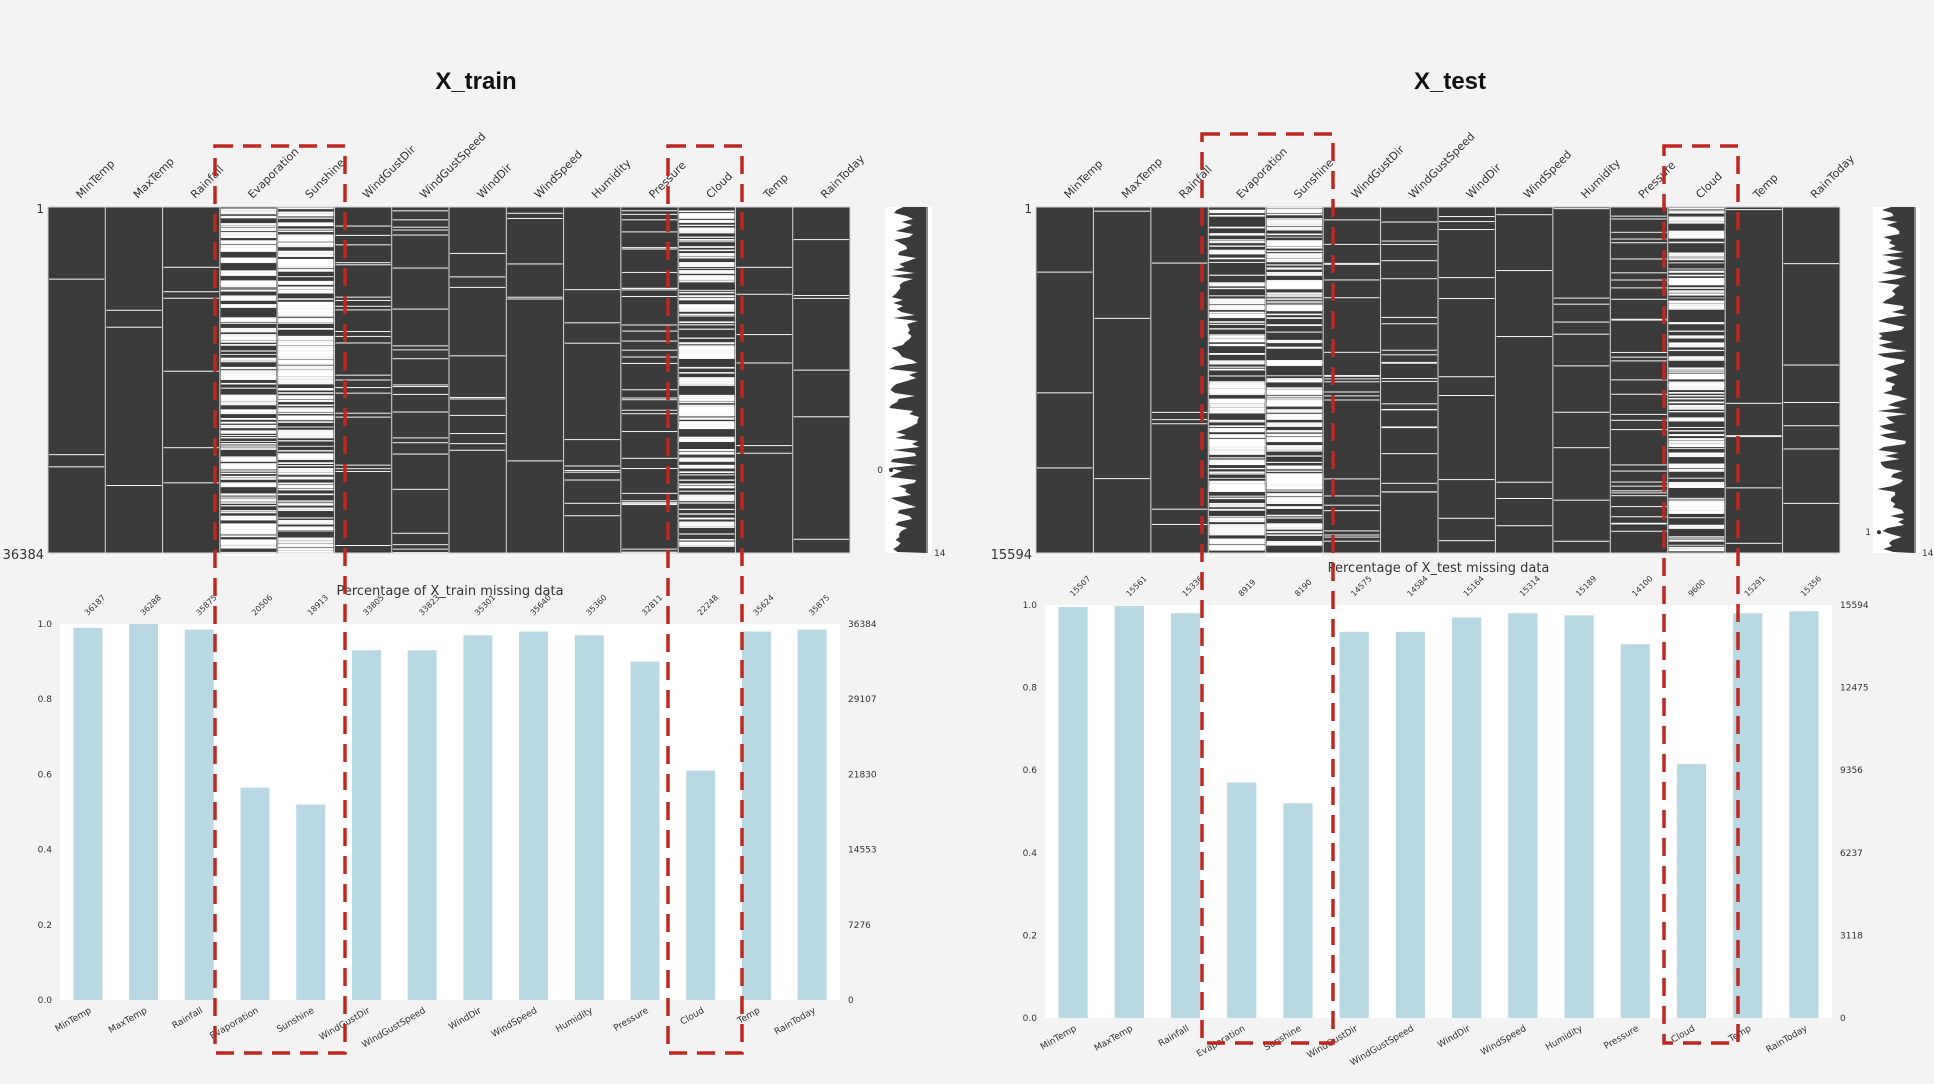 This screenshot has width=1934, height=1084. Describe the element at coordinates (1080, 586) in the screenshot. I see `bar-count-label: 15507` at that location.